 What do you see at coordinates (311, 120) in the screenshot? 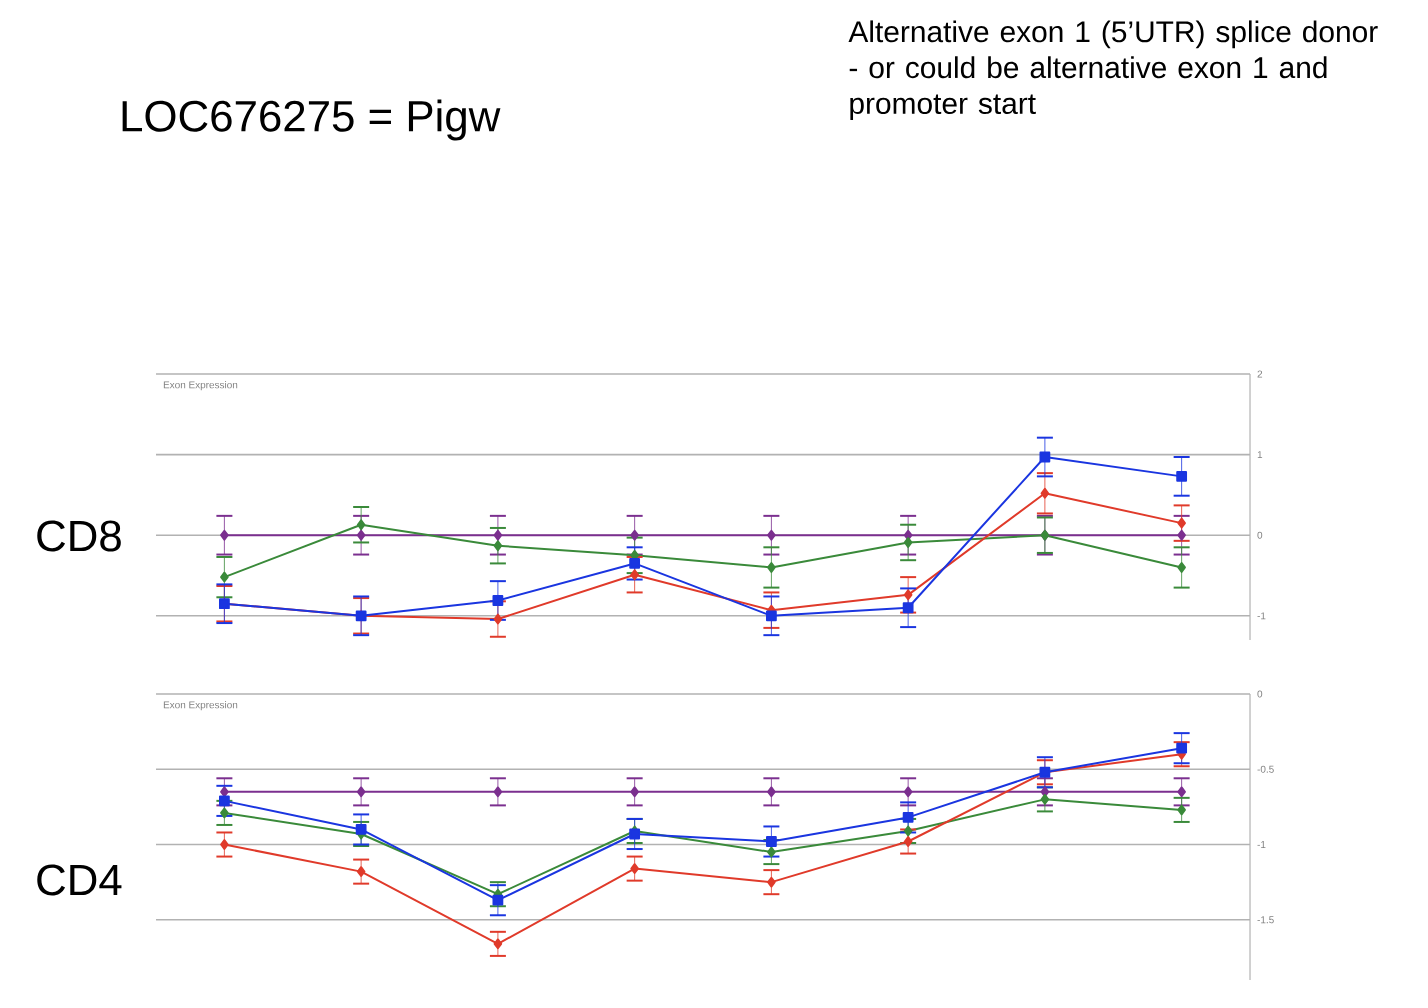
I see `text: LOC676275 = Pigw` at bounding box center [311, 120].